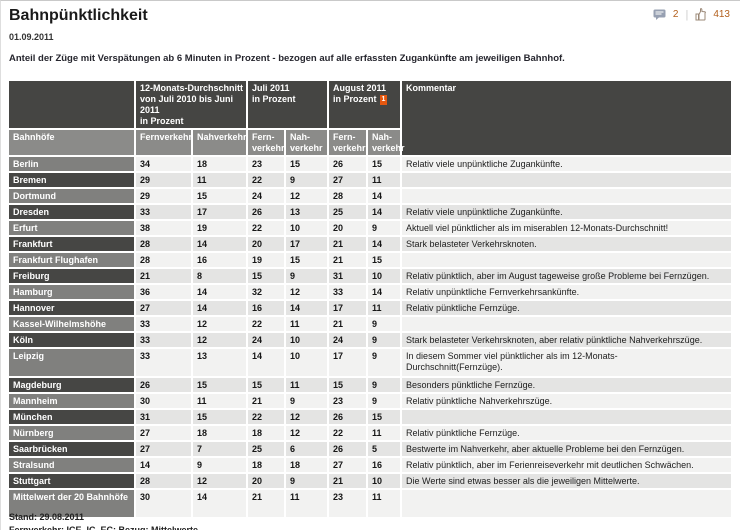 The width and height of the screenshot is (740, 530). What do you see at coordinates (349, 213) in the screenshot?
I see `value-cell: 25` at bounding box center [349, 213].